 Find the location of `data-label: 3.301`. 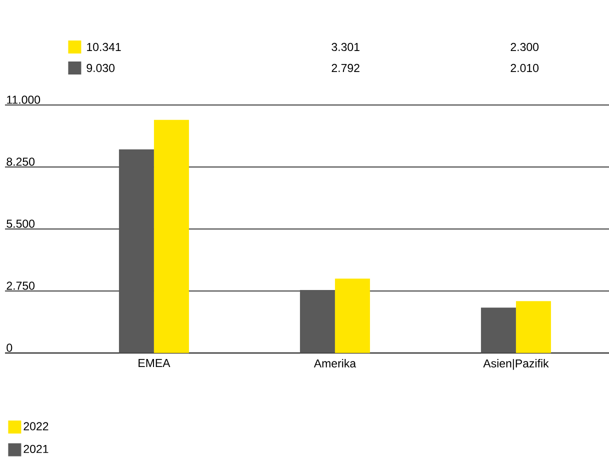

data-label: 3.301 is located at coordinates (346, 47).